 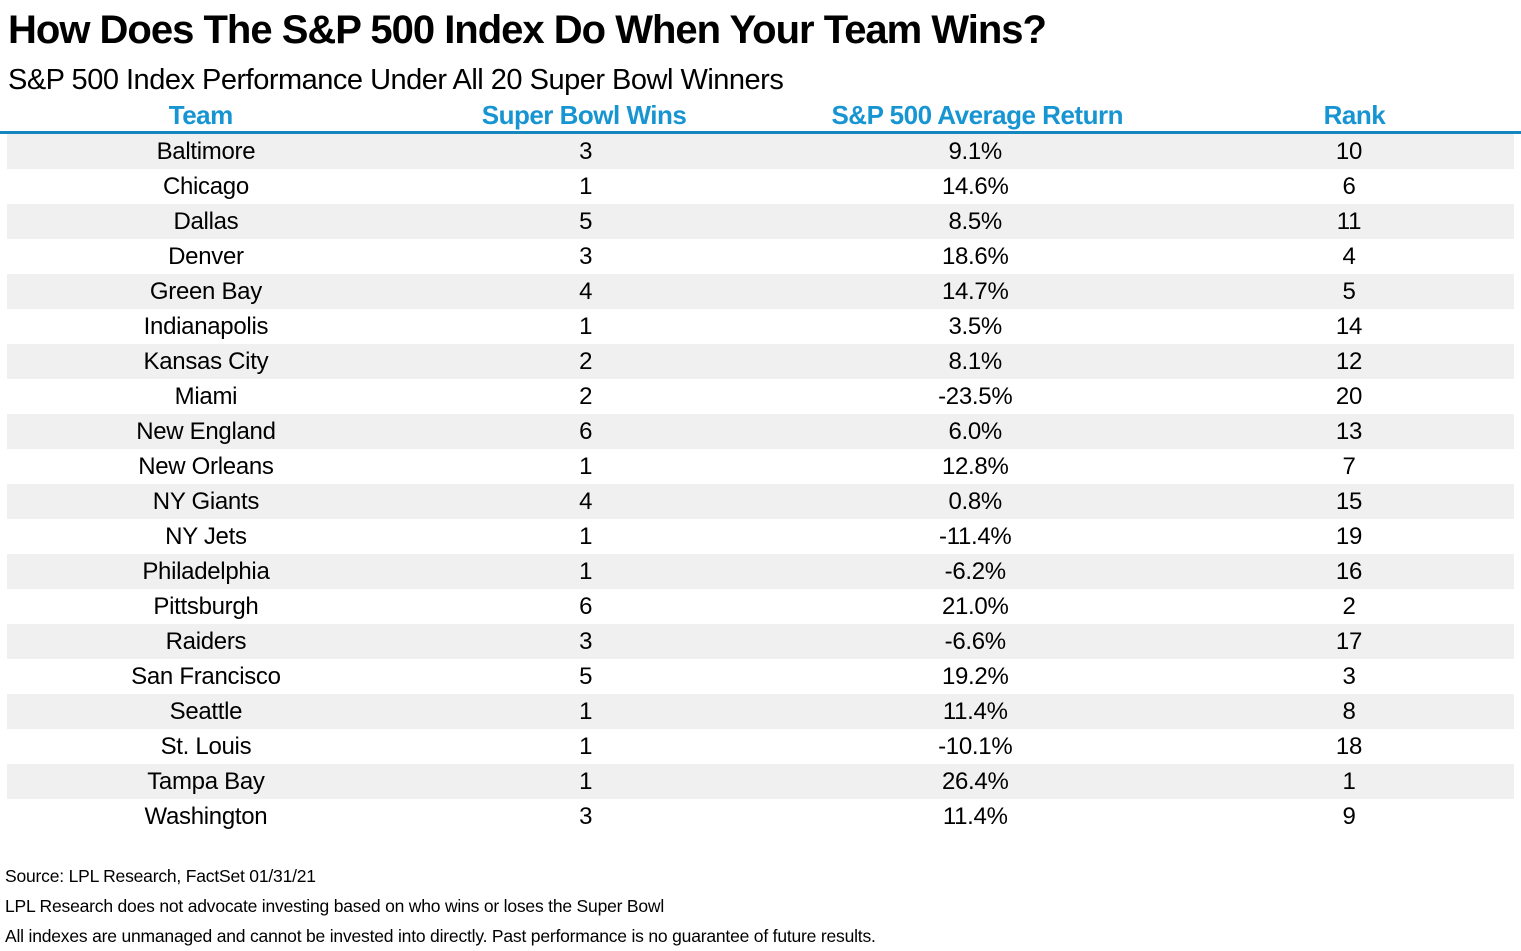 What do you see at coordinates (206, 536) in the screenshot?
I see `table-cell-team: NY Jets` at bounding box center [206, 536].